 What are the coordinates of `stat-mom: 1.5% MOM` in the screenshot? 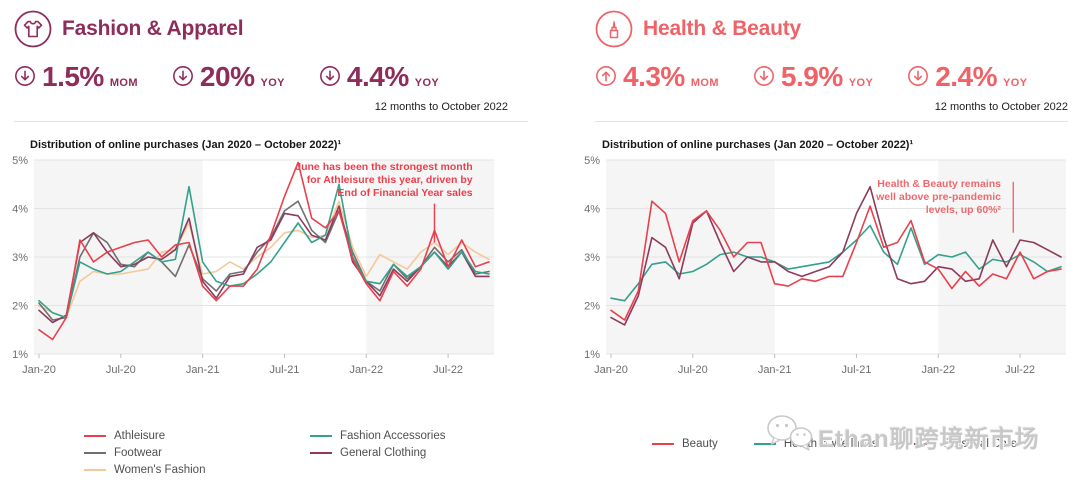 It's located at (76, 77).